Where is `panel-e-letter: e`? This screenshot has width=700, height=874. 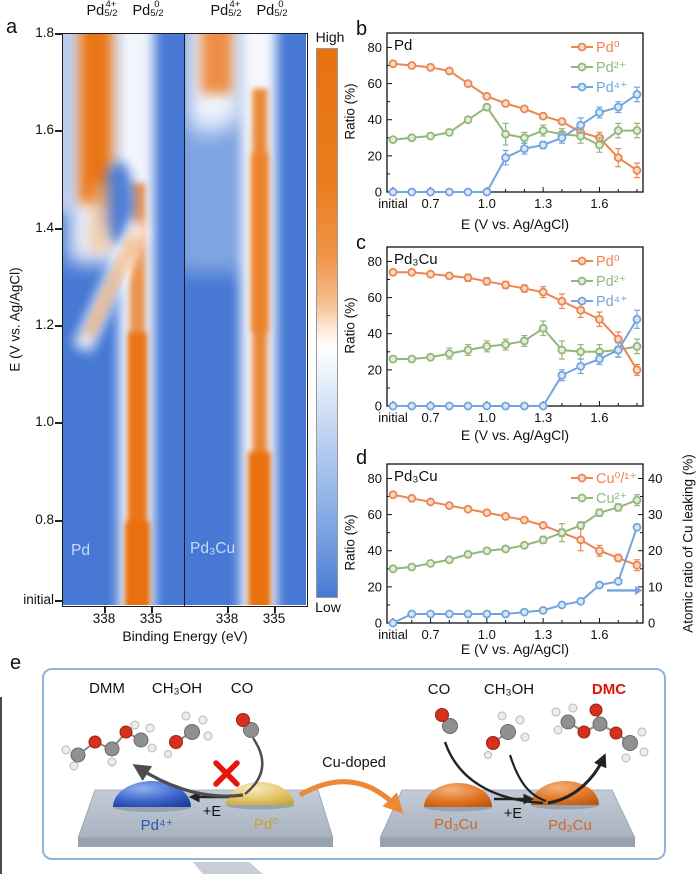
panel-e-letter: e is located at coordinates (16, 663).